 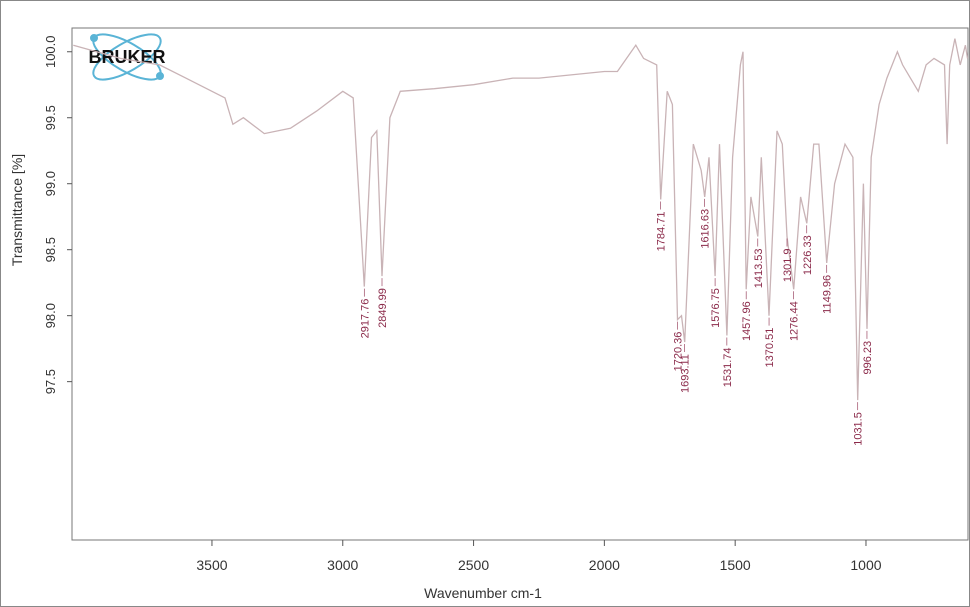 What do you see at coordinates (50, 183) in the screenshot?
I see `y-tick-label: 99.0` at bounding box center [50, 183].